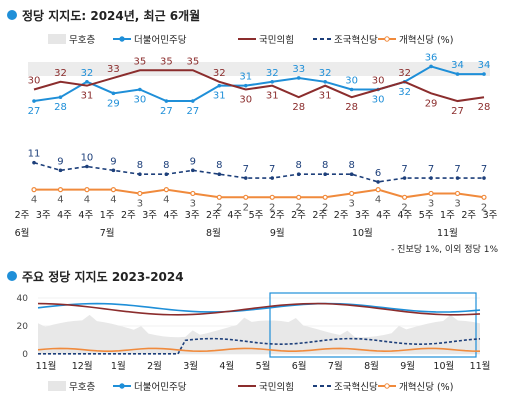 The height and width of the screenshot is (414, 511). I want to click on data-label-1-13: 30, so click(378, 81).